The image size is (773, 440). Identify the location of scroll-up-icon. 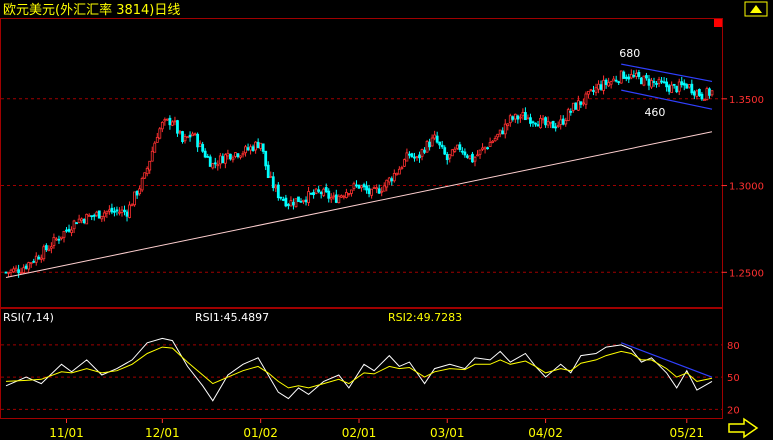
(756, 9).